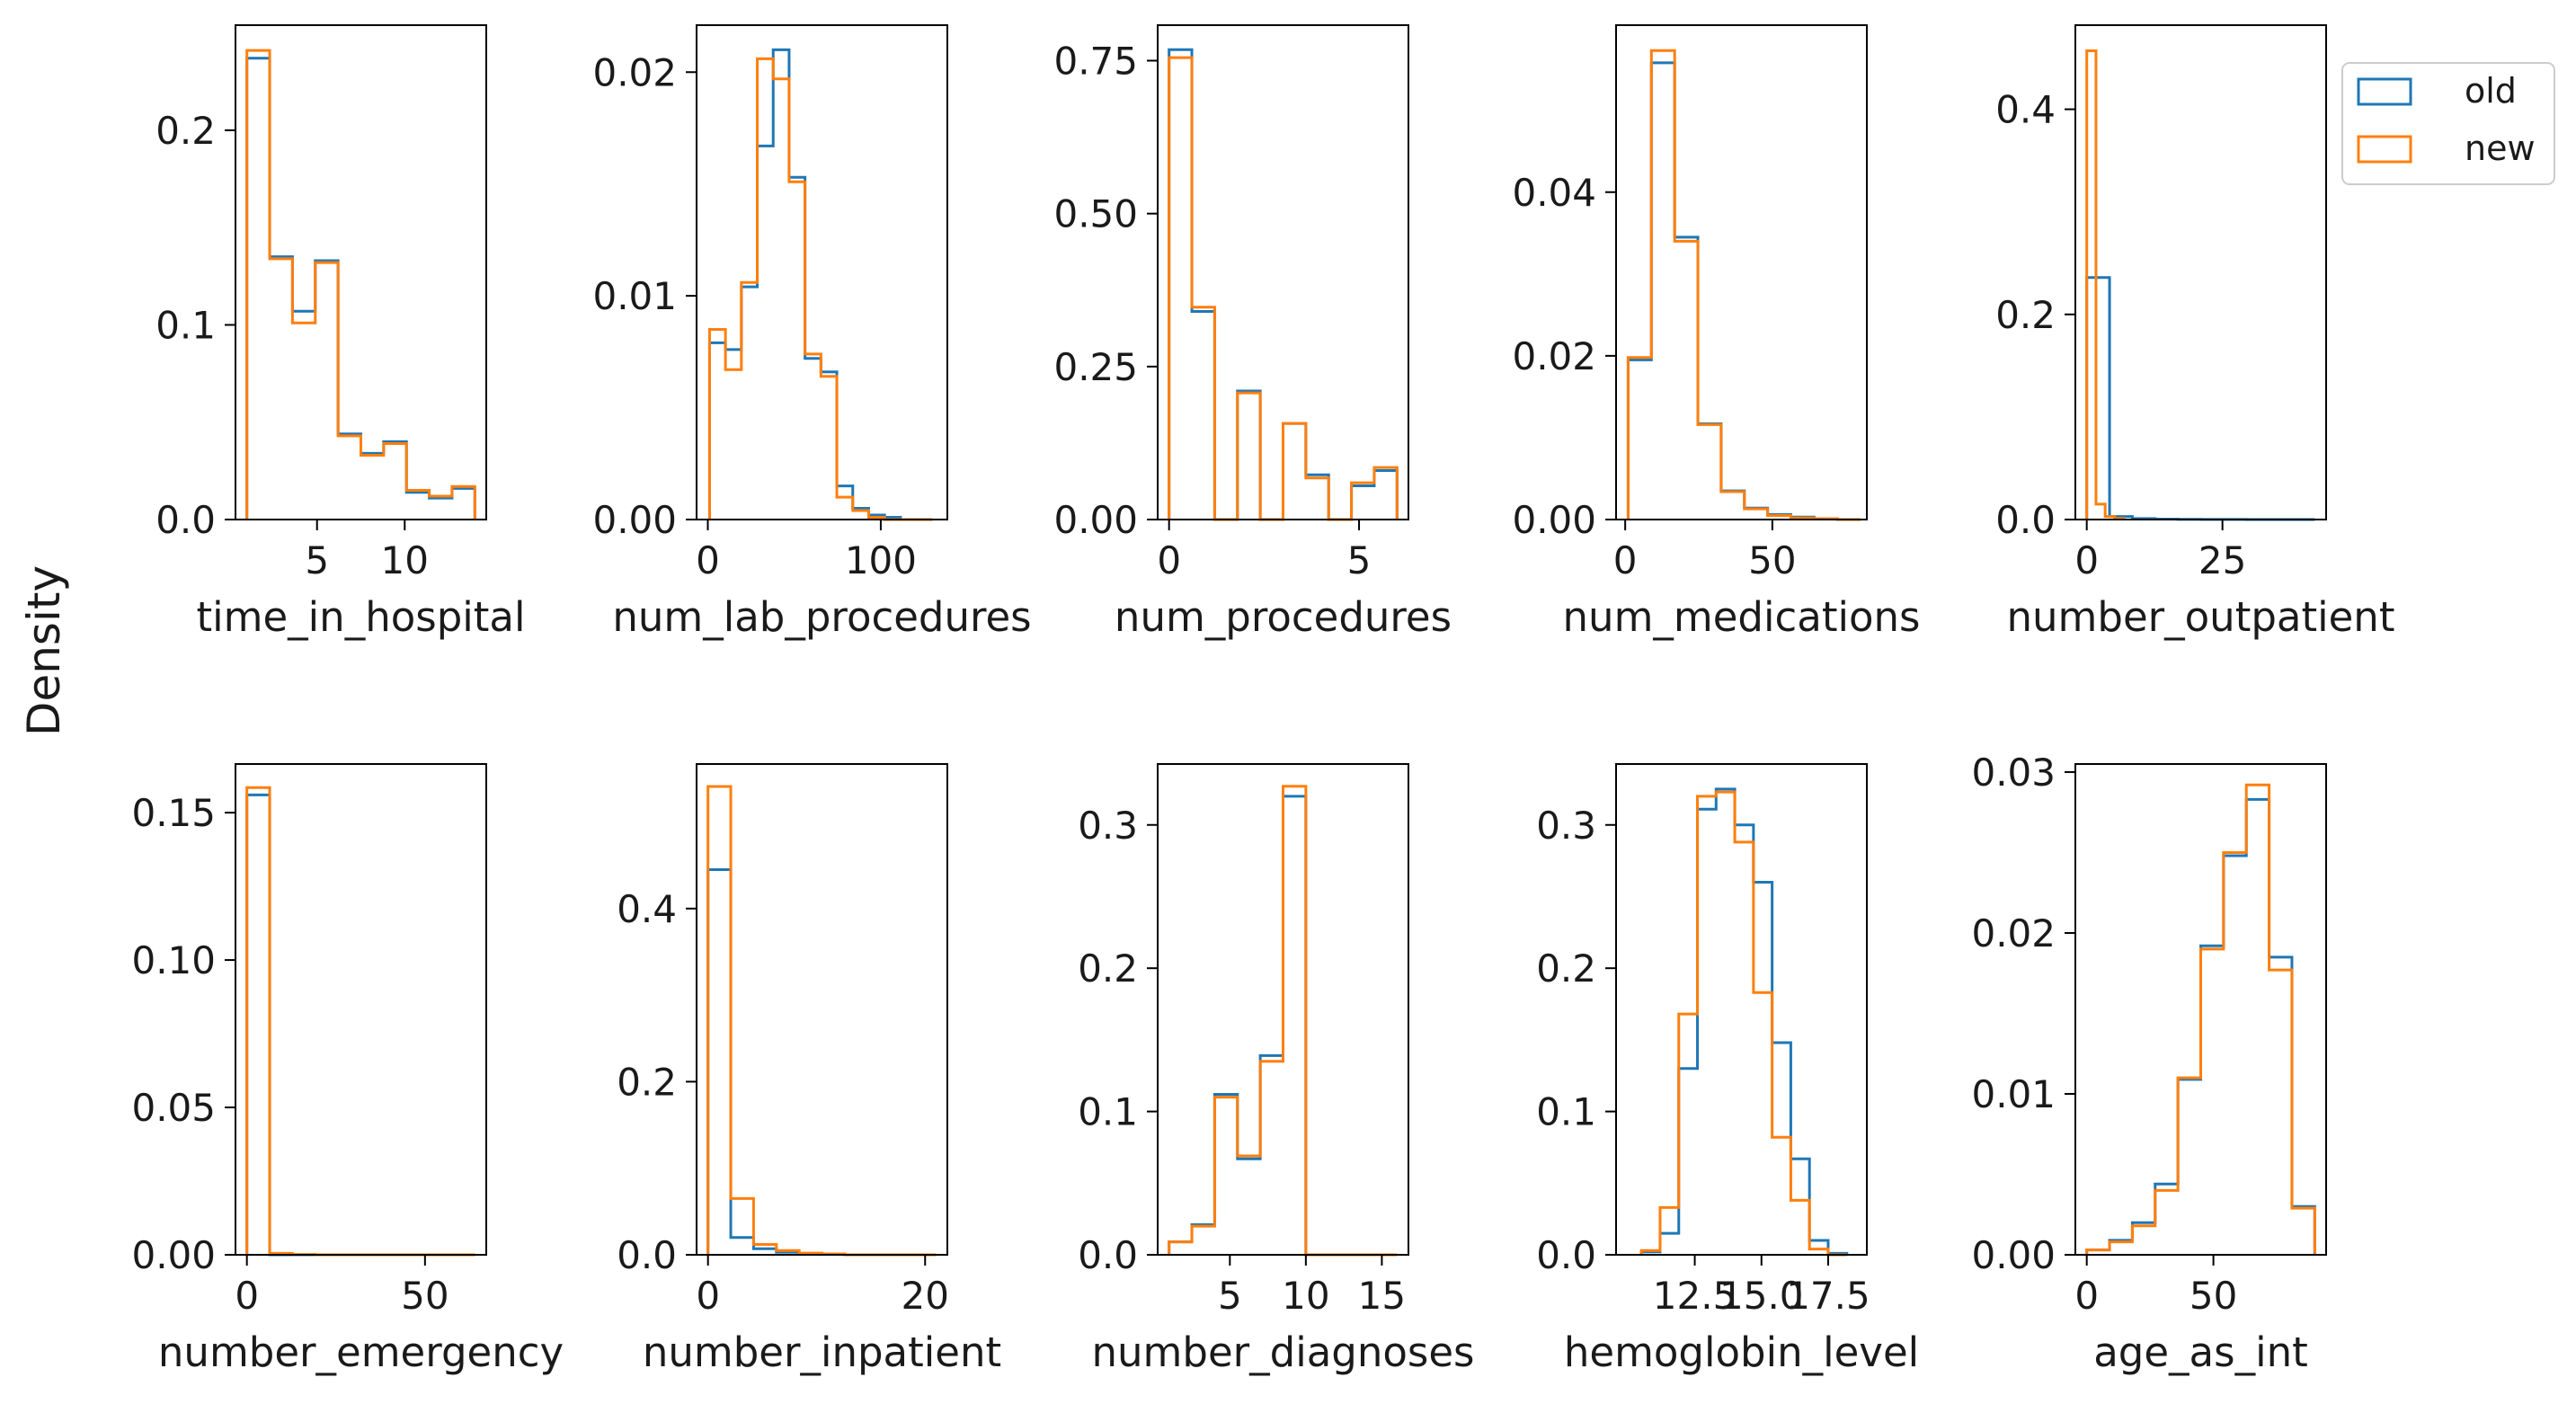 The image size is (2576, 1404). What do you see at coordinates (2222, 560) in the screenshot?
I see `x-tick-label: 25` at bounding box center [2222, 560].